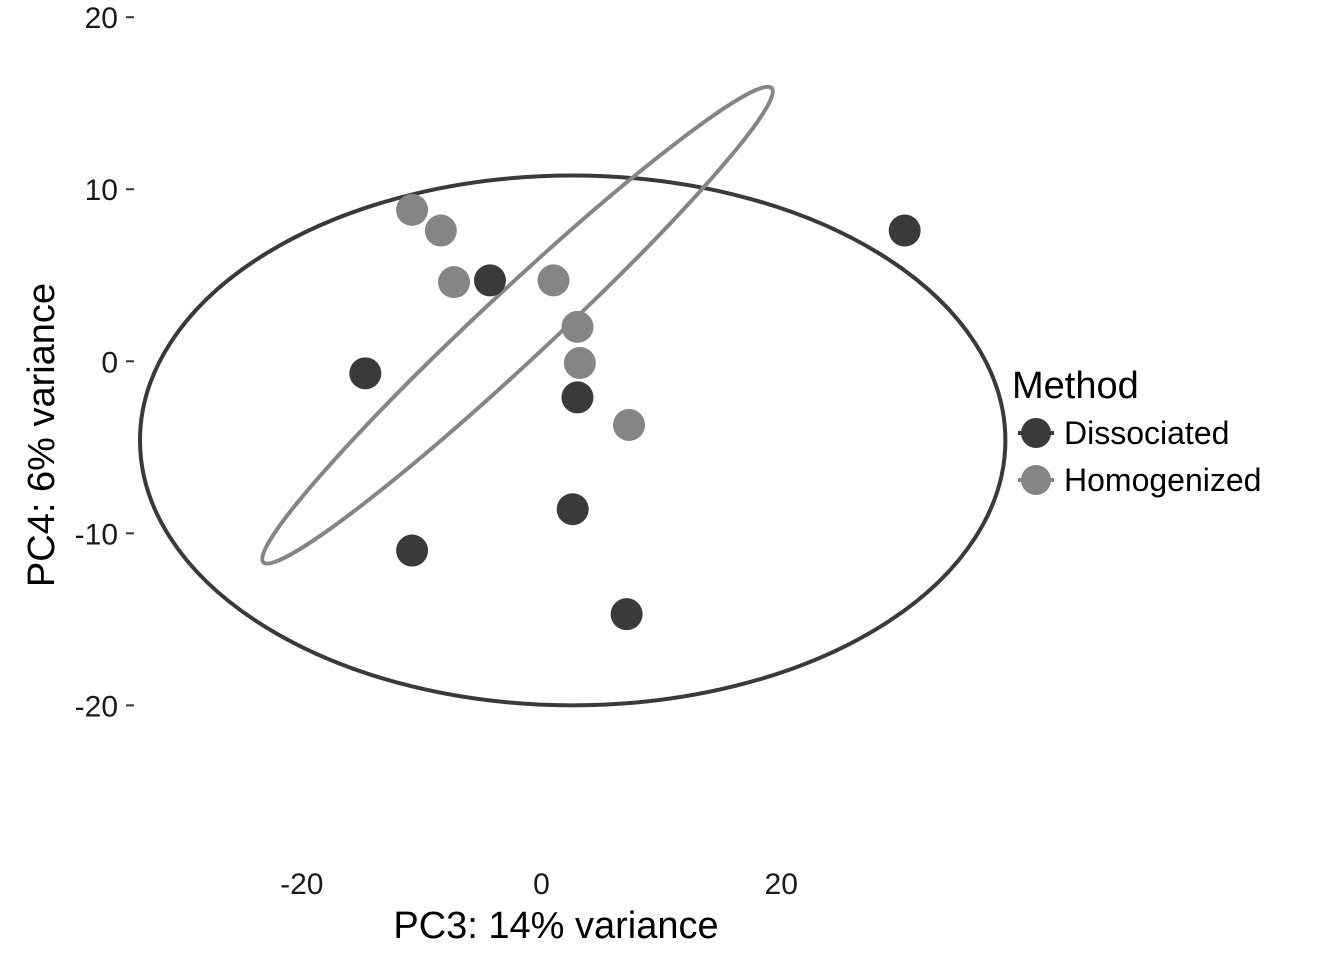  What do you see at coordinates (781, 884) in the screenshot?
I see `x-tick-label: 20` at bounding box center [781, 884].